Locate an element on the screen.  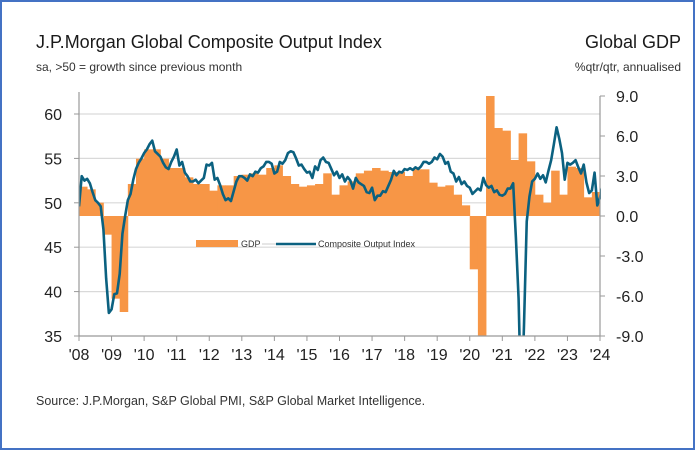
left-tick-label: 50 is located at coordinates (53, 204).